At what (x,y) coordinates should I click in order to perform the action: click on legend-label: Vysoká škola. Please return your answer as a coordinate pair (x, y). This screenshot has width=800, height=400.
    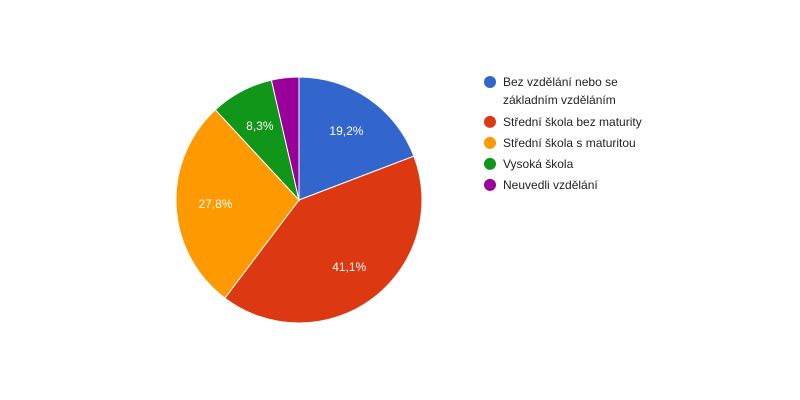
    Looking at the image, I should click on (538, 164).